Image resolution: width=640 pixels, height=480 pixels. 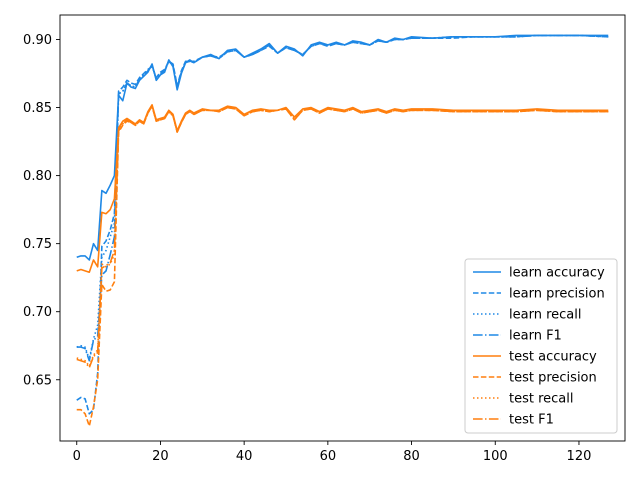 I want to click on x-tick-label: 80, so click(x=411, y=456).